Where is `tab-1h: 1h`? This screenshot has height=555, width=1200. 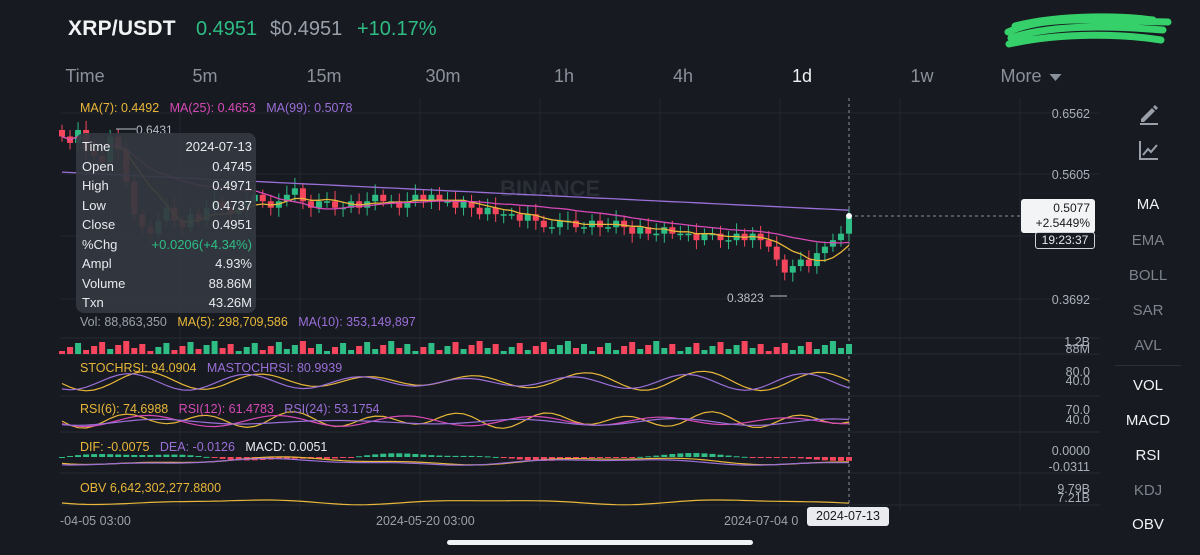
tab-1h: 1h is located at coordinates (564, 76).